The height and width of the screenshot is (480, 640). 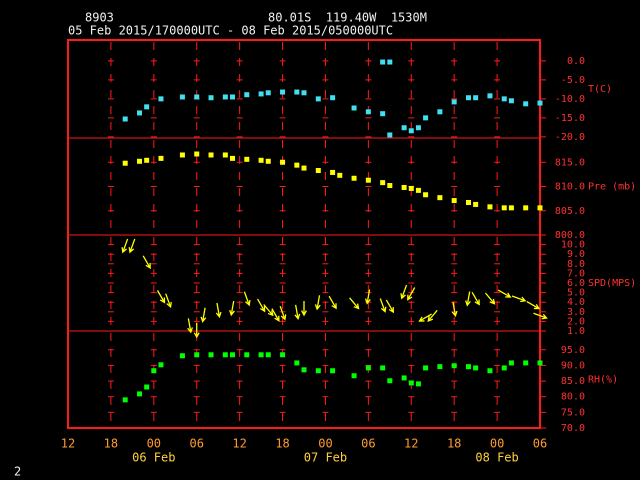 I want to click on y-tick-label: 70.0, so click(x=573, y=428).